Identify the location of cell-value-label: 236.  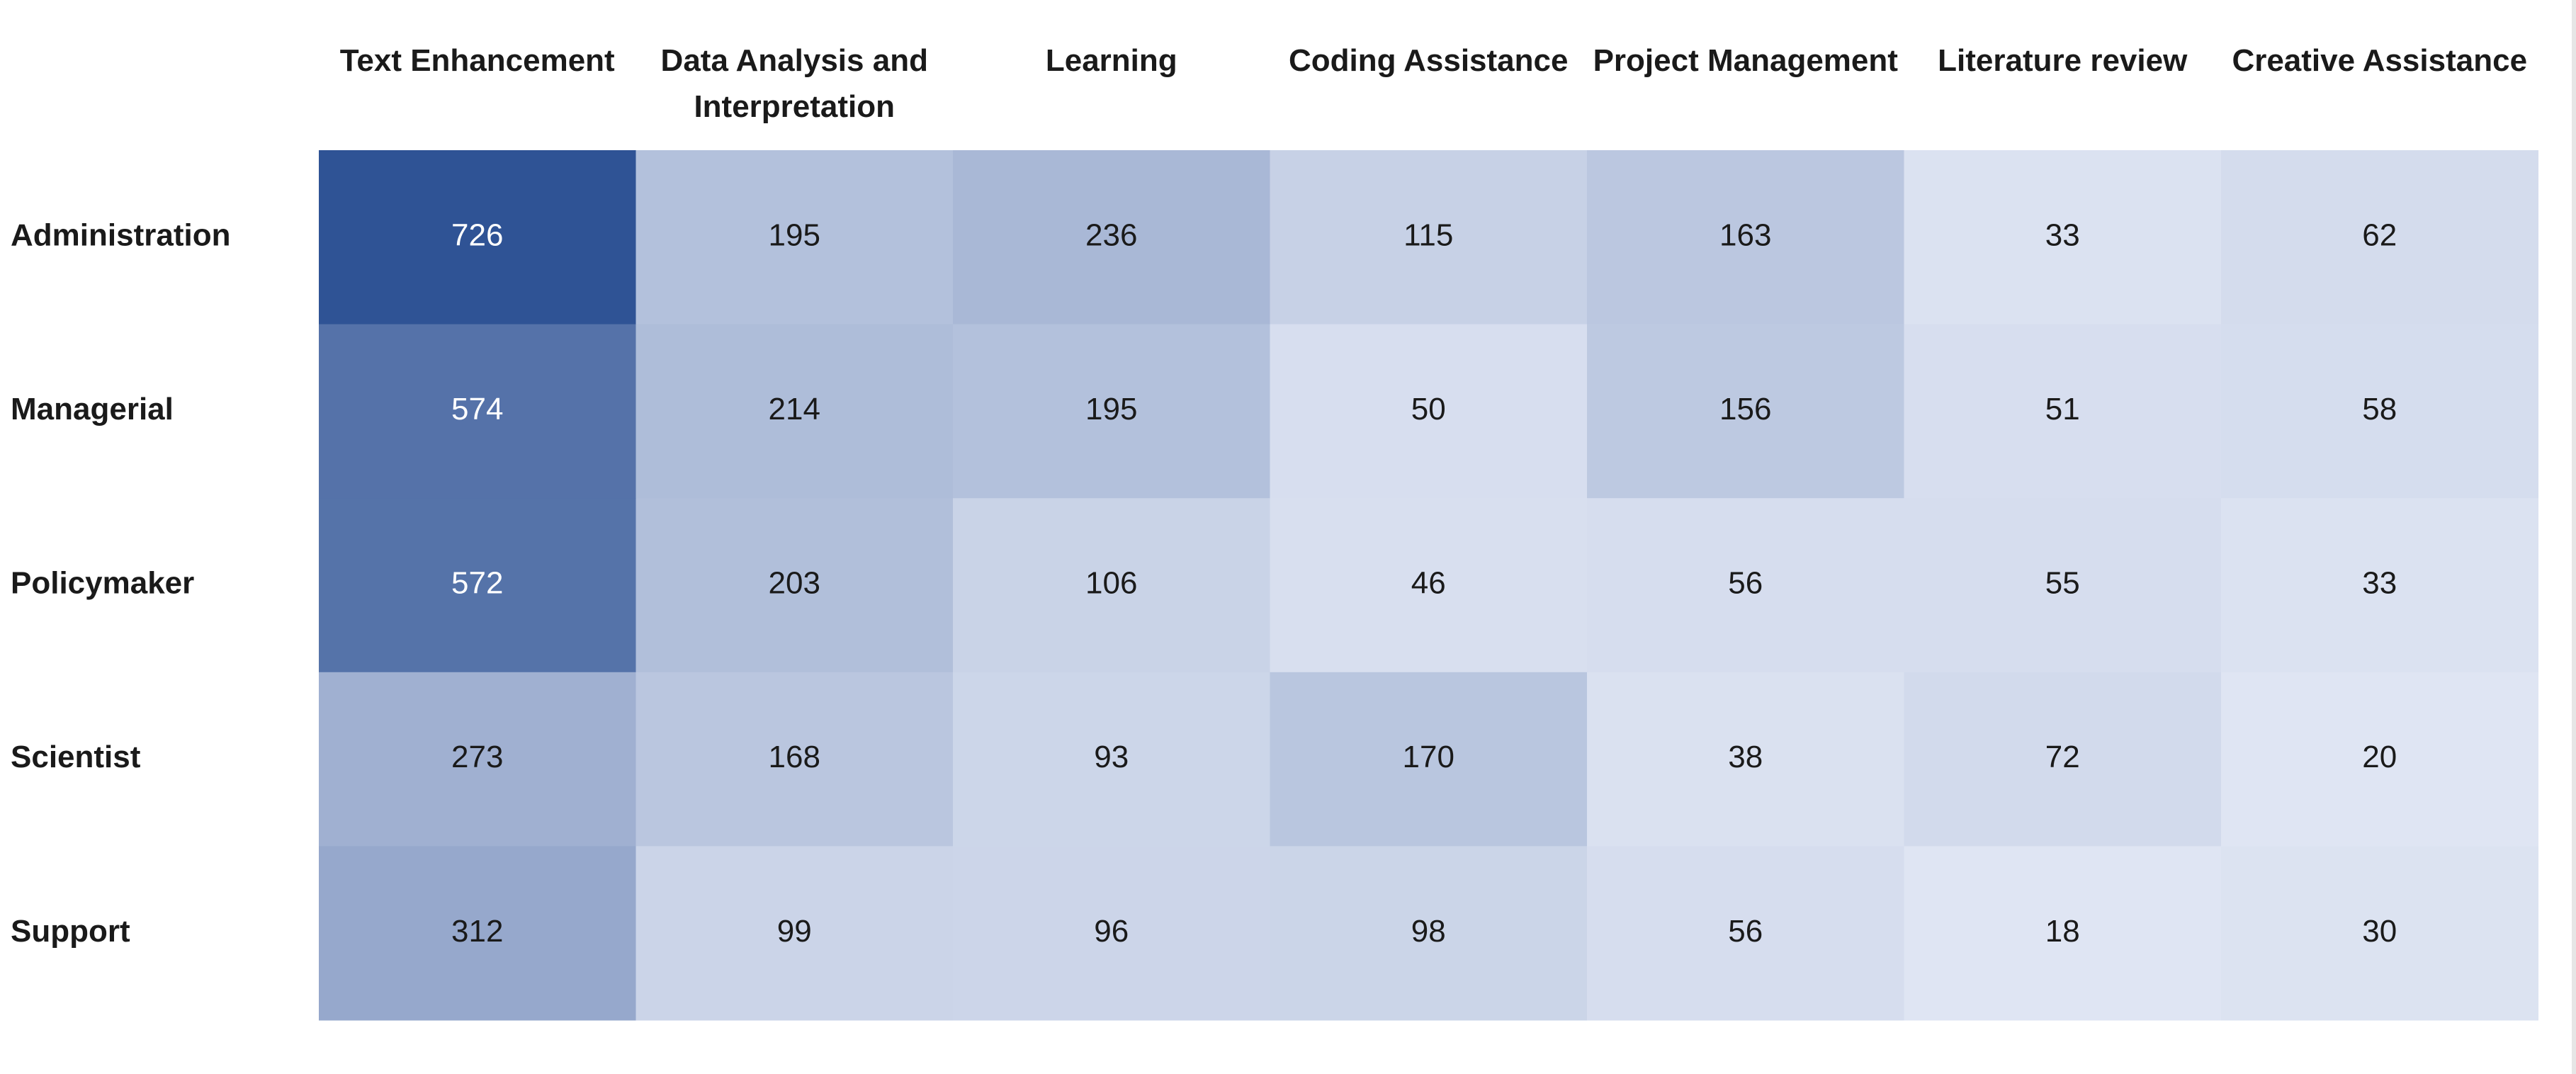
(1111, 235).